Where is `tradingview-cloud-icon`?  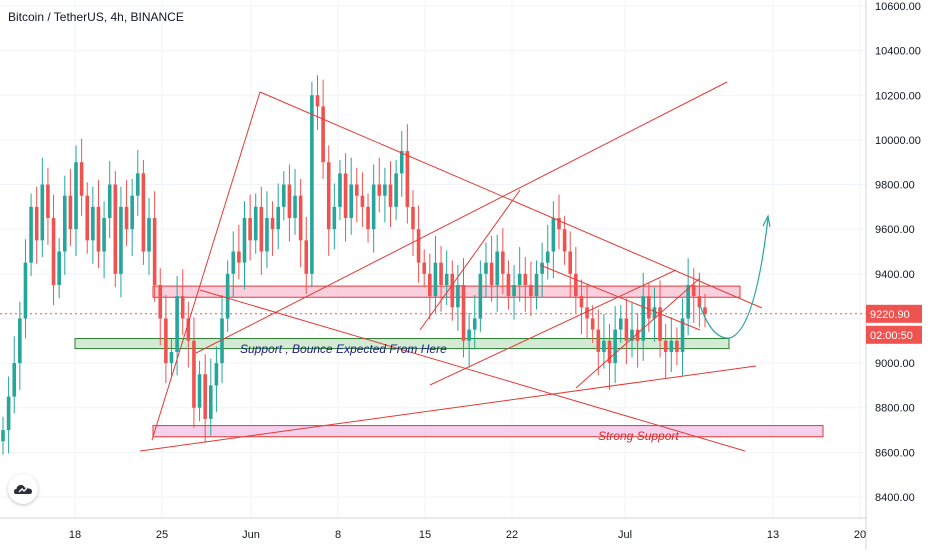 tradingview-cloud-icon is located at coordinates (23, 489).